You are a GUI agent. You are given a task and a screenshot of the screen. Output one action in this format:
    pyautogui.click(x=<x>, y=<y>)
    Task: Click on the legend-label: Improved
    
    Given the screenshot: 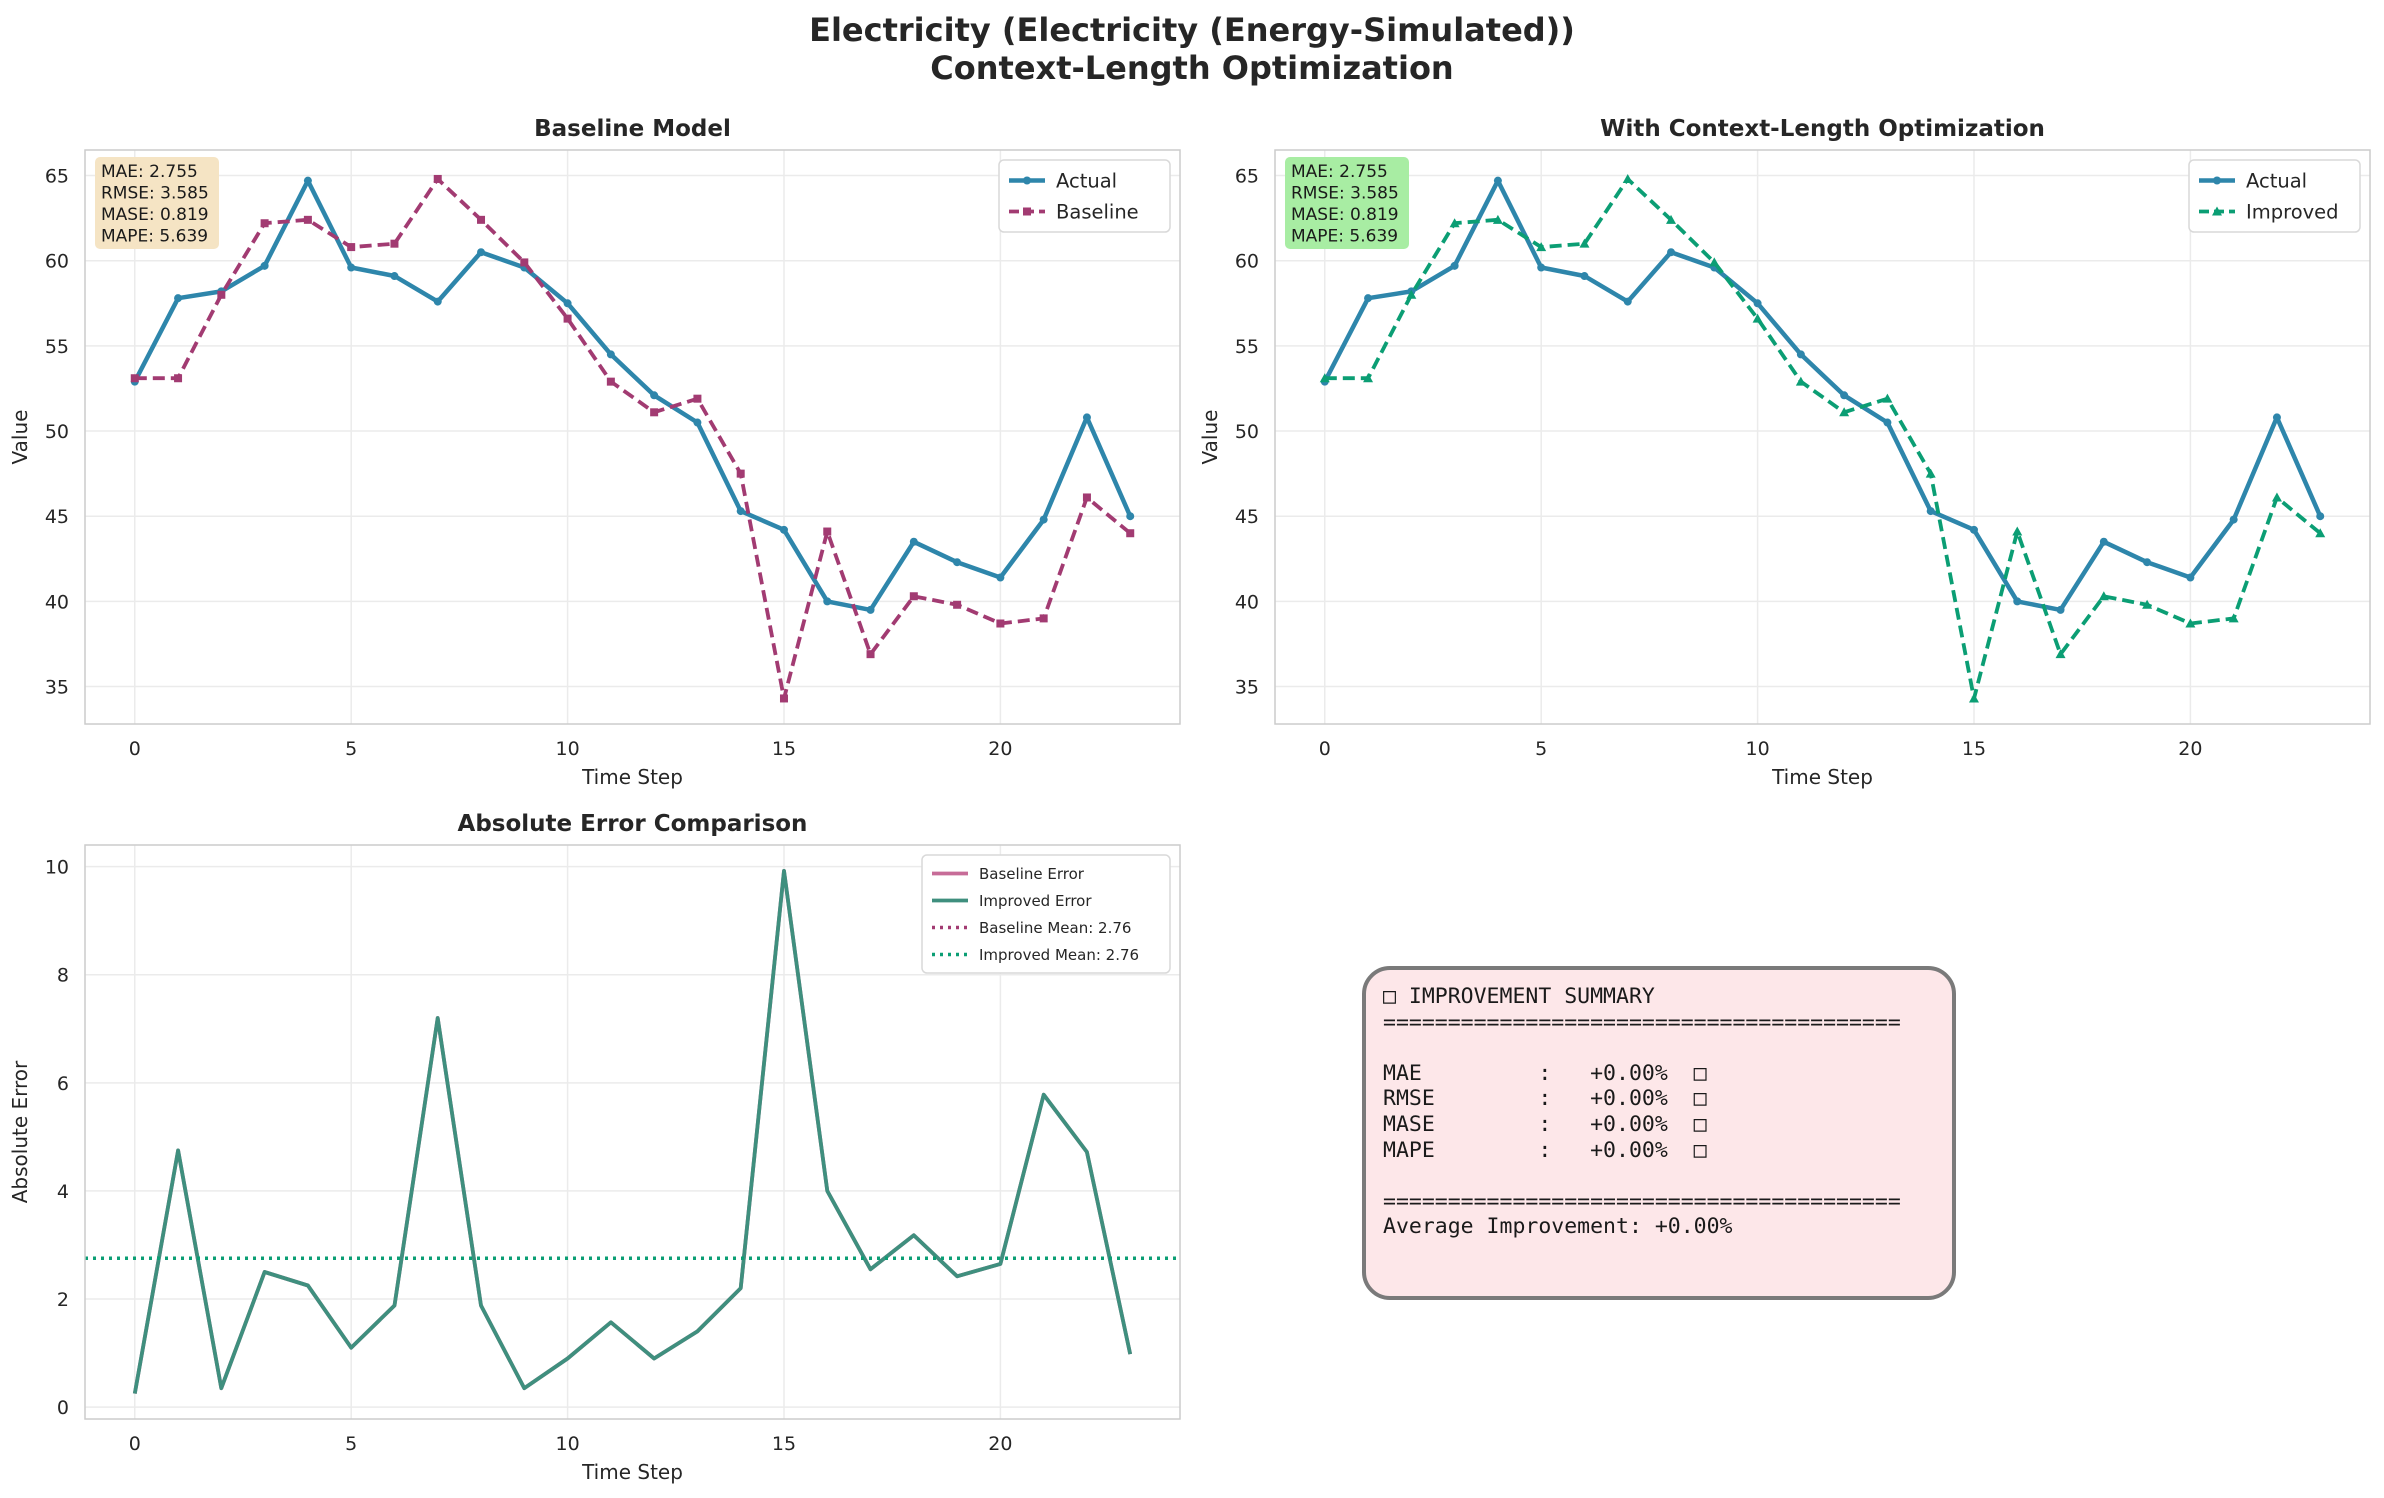 What is the action you would take?
    pyautogui.click(x=2292, y=212)
    